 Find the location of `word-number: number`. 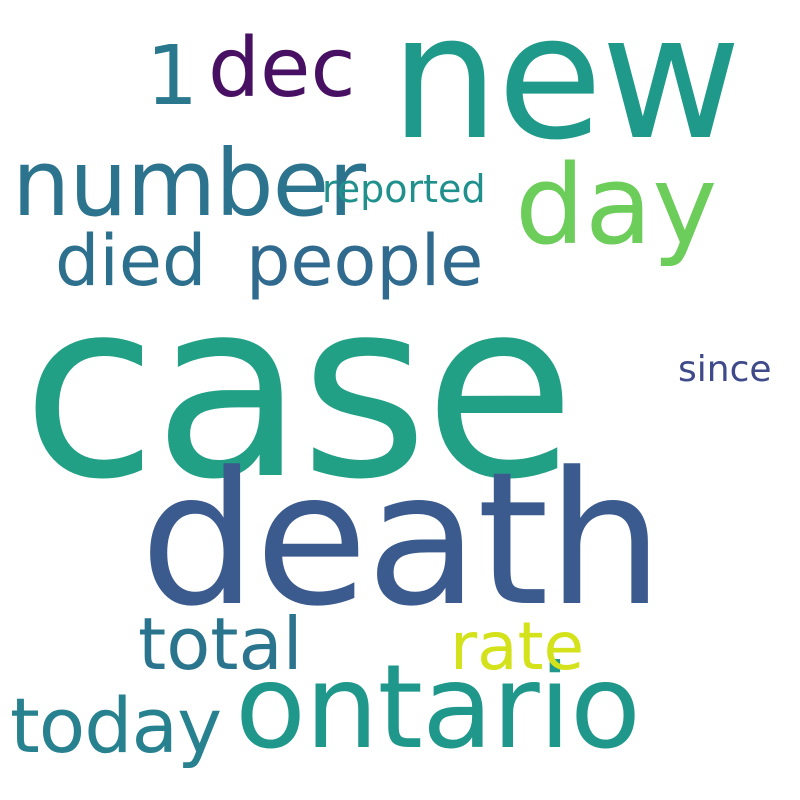

word-number: number is located at coordinates (189, 183).